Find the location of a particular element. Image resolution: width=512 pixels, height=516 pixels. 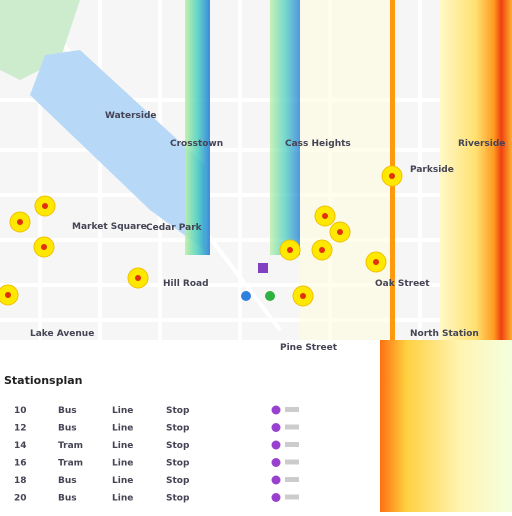

map-label: Parkside is located at coordinates (432, 170).